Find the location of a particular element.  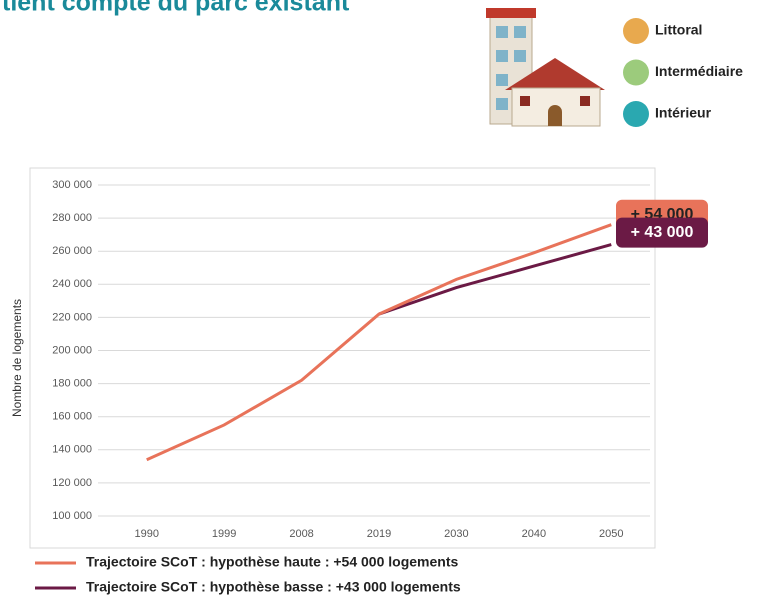

x-tick-label: 2019 is located at coordinates (379, 534).